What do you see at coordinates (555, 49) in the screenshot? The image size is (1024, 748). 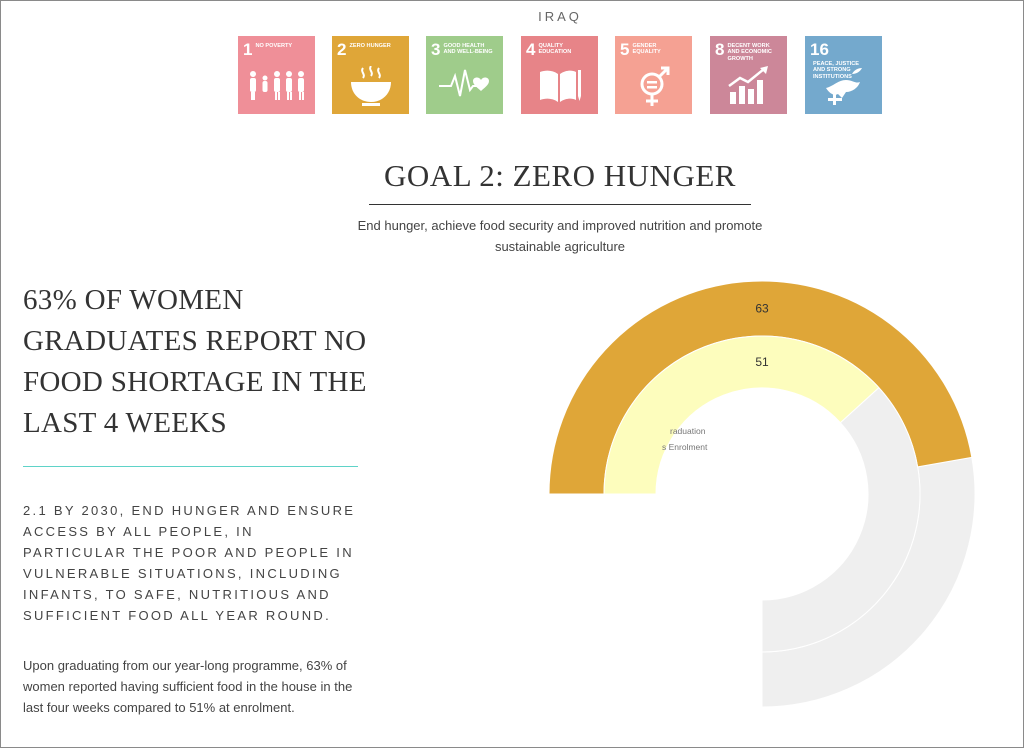 I see `sdg-label: Quality Education` at bounding box center [555, 49].